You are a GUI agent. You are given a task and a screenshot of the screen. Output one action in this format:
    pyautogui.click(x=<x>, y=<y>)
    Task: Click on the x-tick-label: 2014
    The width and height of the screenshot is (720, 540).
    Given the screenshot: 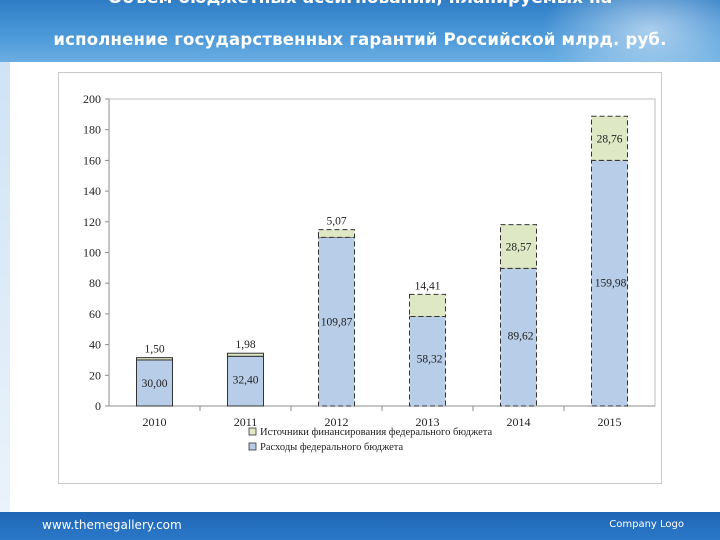 What is the action you would take?
    pyautogui.click(x=519, y=422)
    